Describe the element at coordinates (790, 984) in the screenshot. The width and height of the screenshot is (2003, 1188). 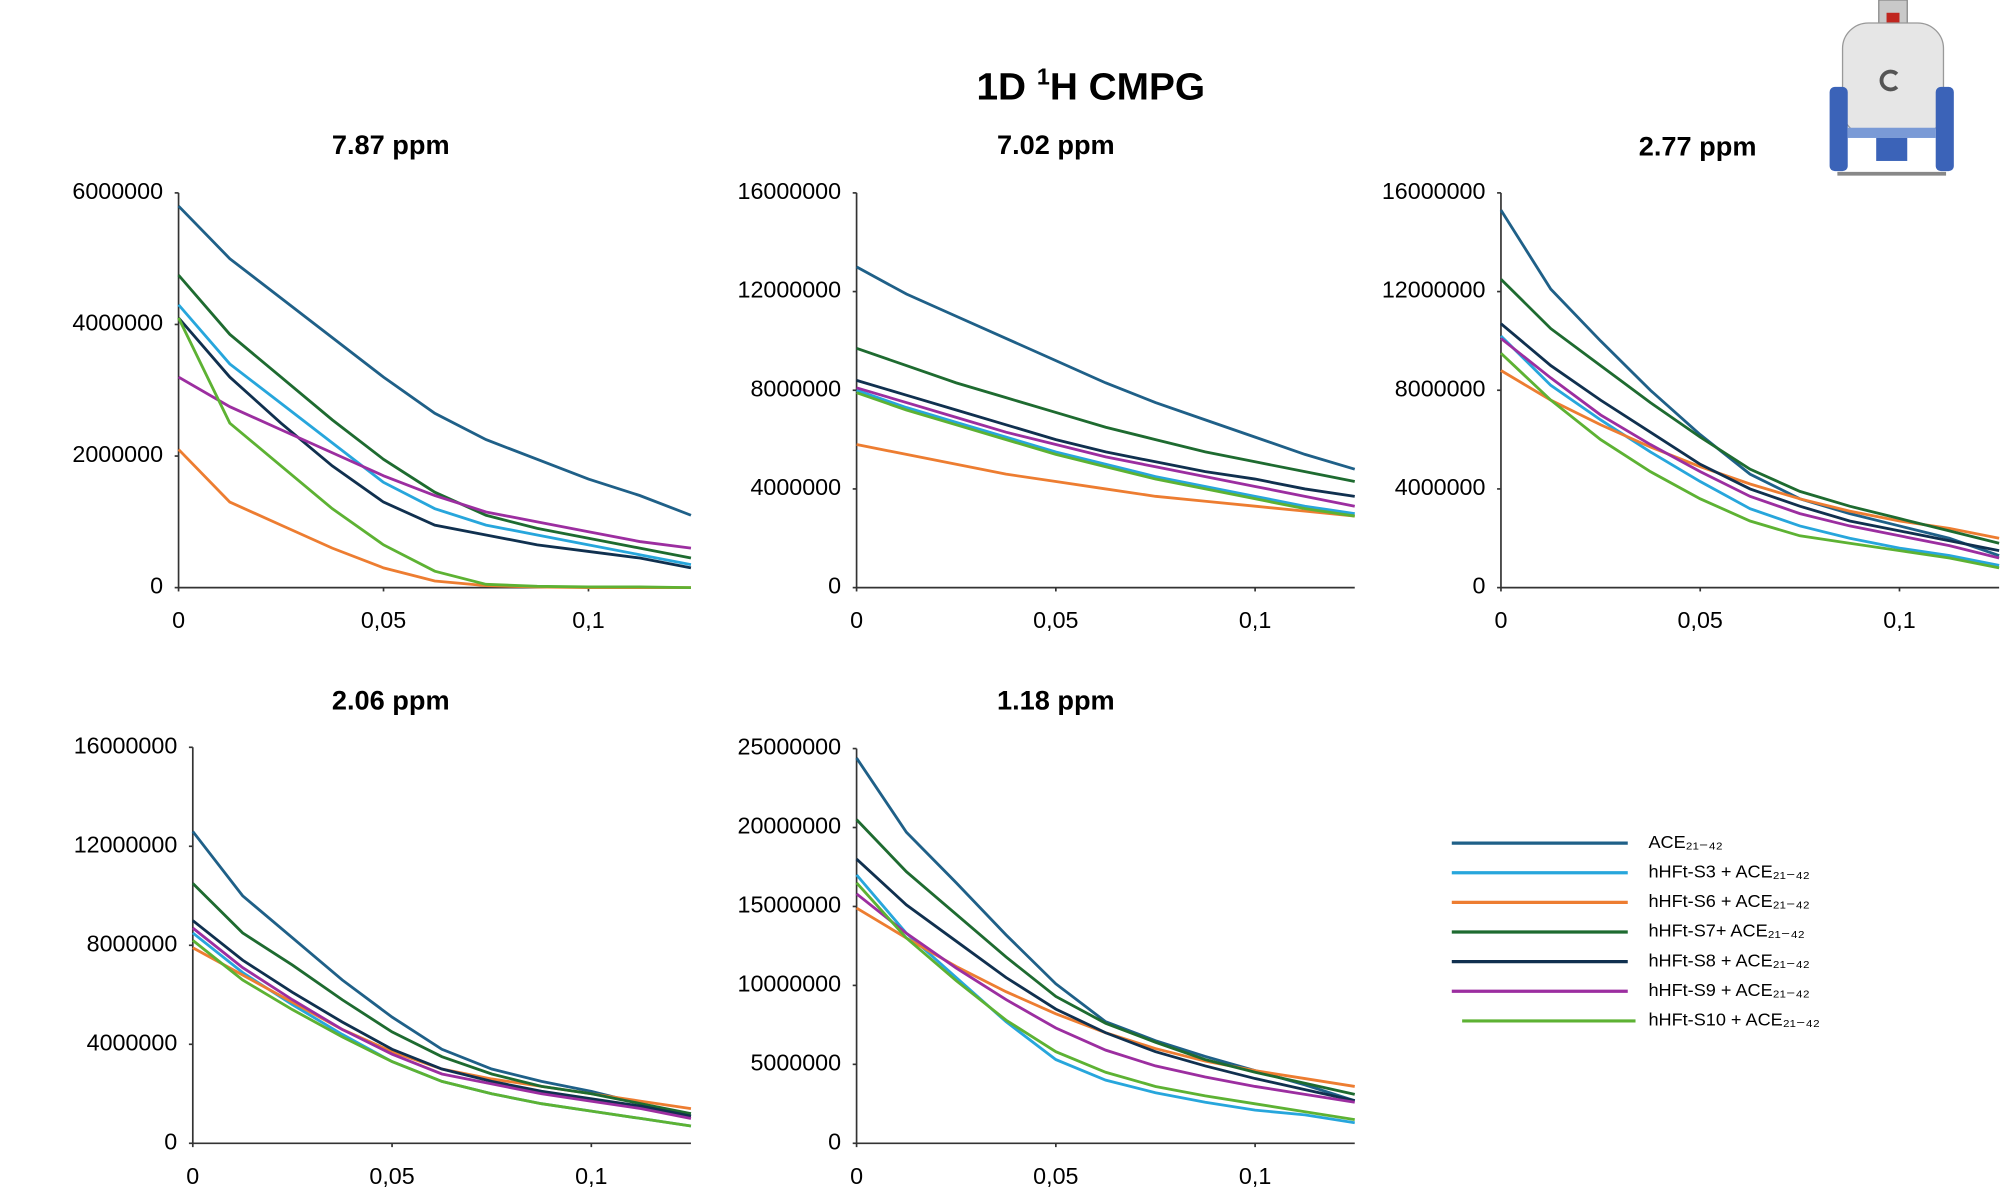
I see `y-tick-label: 10000000` at that location.